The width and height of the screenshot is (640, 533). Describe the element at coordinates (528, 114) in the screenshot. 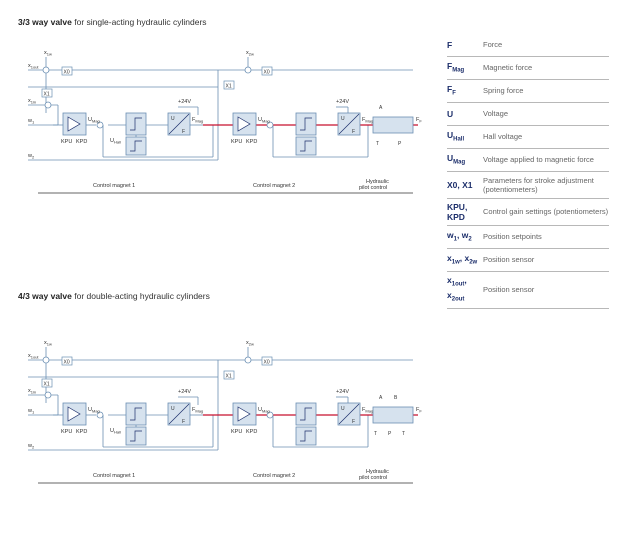

I see `legend-row: U Voltage` at that location.